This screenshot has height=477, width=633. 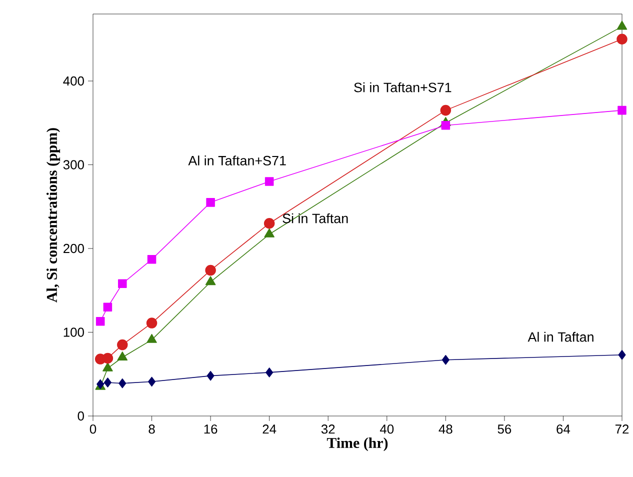 What do you see at coordinates (622, 429) in the screenshot?
I see `x-tick-label: 72` at bounding box center [622, 429].